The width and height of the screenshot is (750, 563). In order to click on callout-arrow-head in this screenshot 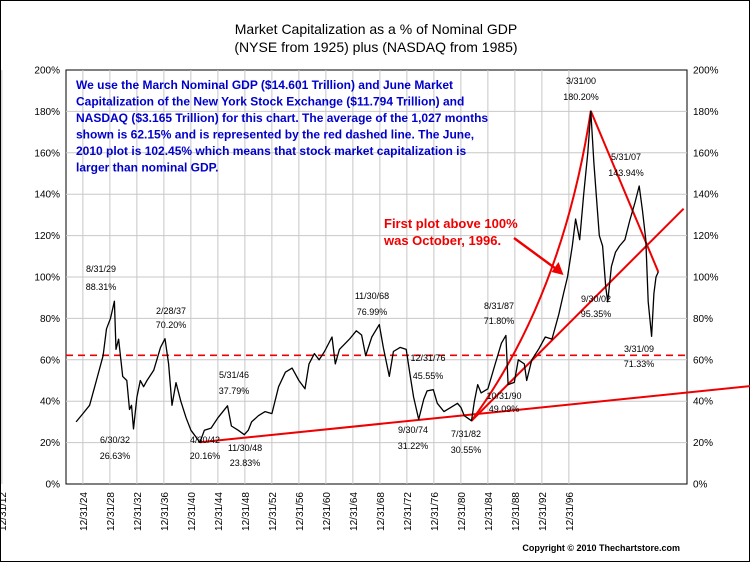, I will do `click(557, 268)`.